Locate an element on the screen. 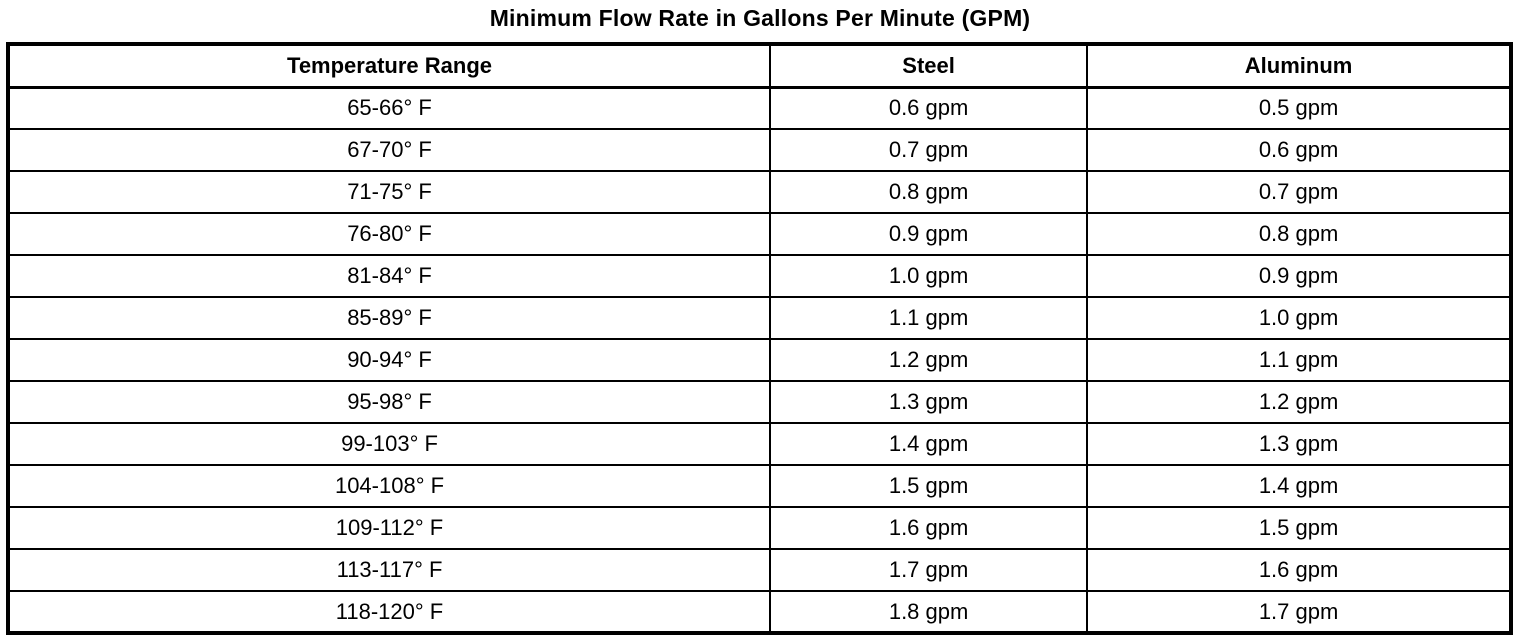 This screenshot has height=644, width=1520. table-row: 109-112° F 1.6 gpm 1.5 gpm is located at coordinates (759, 528).